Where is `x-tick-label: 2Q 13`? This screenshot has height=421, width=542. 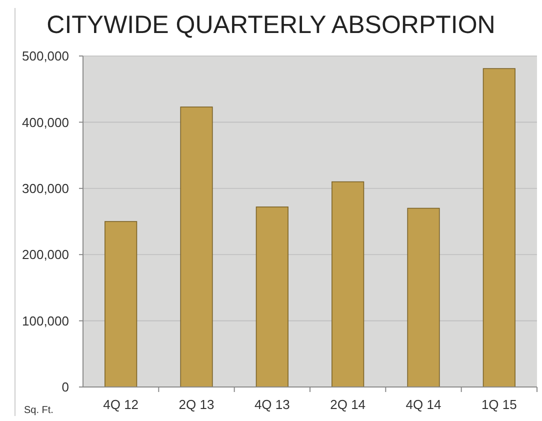
x-tick-label: 2Q 13 is located at coordinates (196, 404).